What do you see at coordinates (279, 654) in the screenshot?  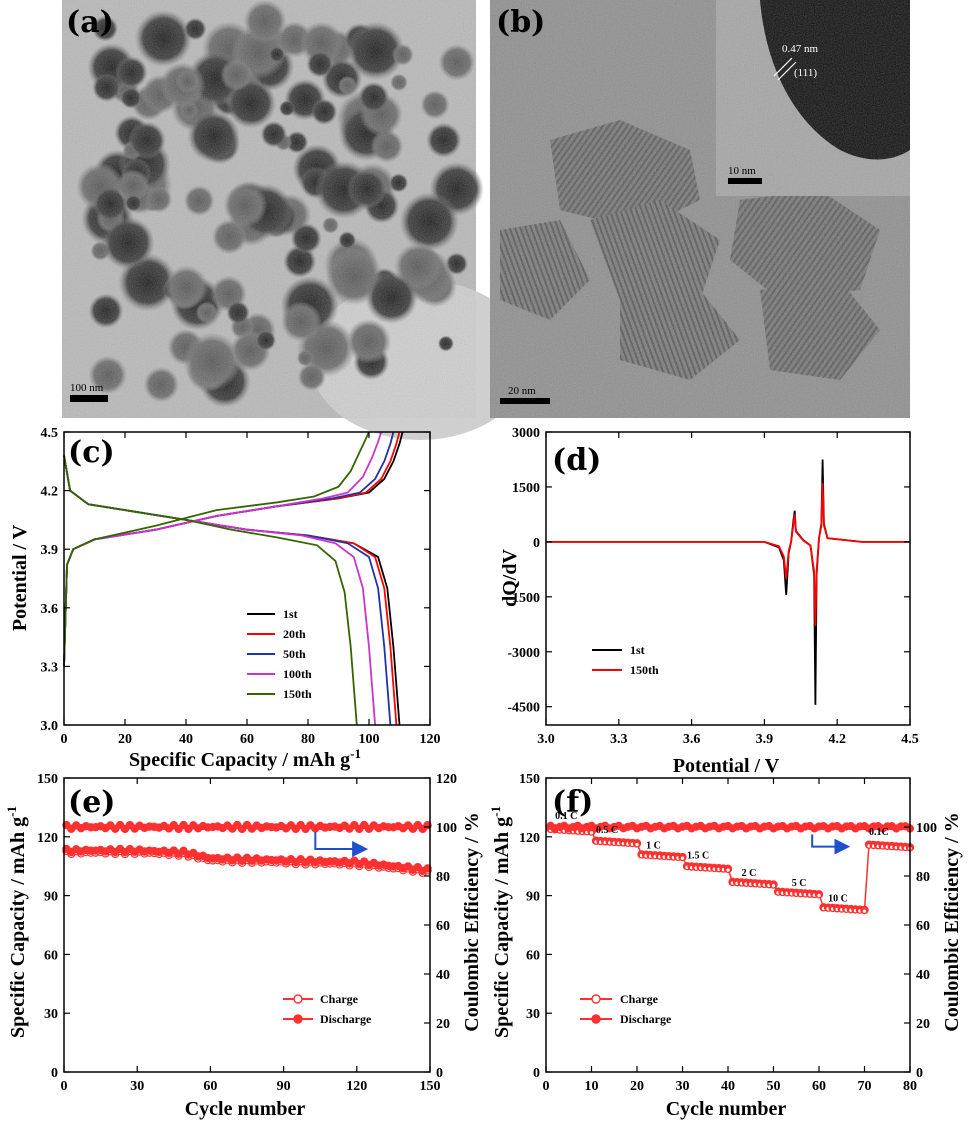 I see `panel-c-legend: 1st 20th 50th 100th 150th` at bounding box center [279, 654].